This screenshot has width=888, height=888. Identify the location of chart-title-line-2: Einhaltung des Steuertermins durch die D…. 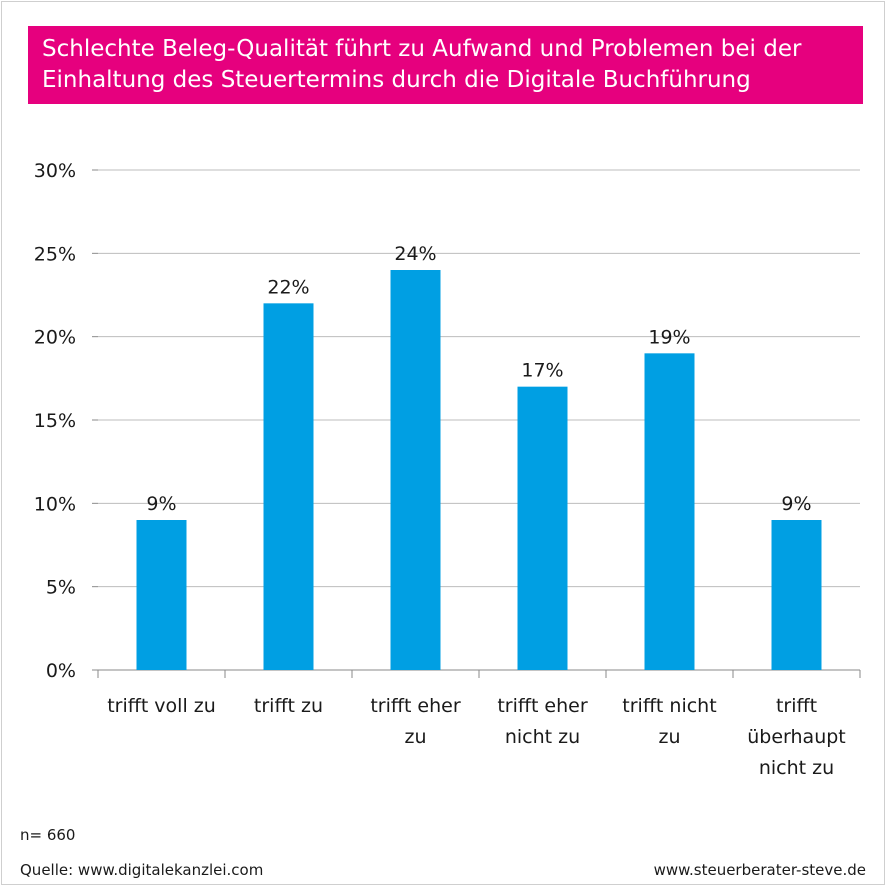
(396, 80).